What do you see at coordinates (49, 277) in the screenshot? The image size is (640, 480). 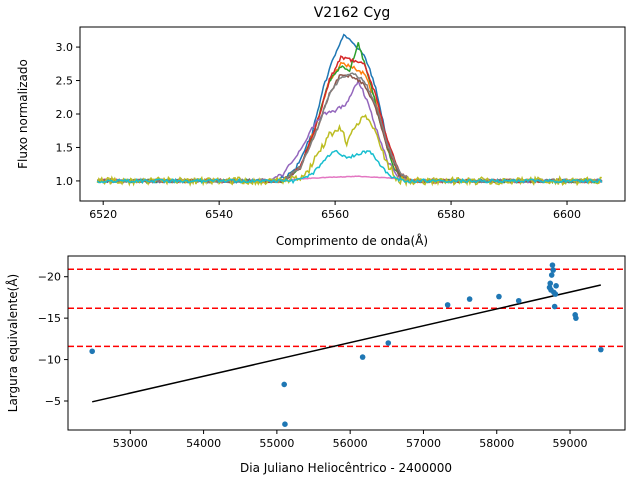 I see `ew-ytick-label: −20` at bounding box center [49, 277].